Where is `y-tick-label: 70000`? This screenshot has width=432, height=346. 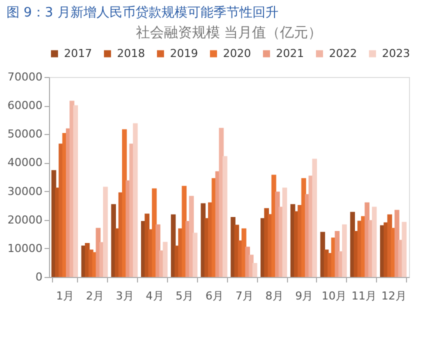 y-tick-label: 70000 is located at coordinates (25, 77).